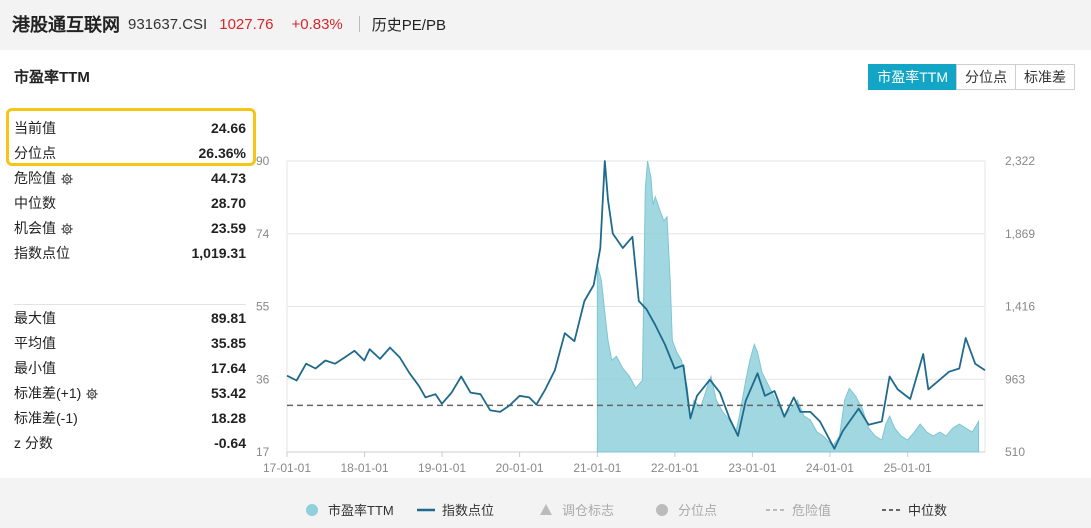 The width and height of the screenshot is (1091, 528). What do you see at coordinates (35, 318) in the screenshot?
I see `stat-label: 最大值` at bounding box center [35, 318].